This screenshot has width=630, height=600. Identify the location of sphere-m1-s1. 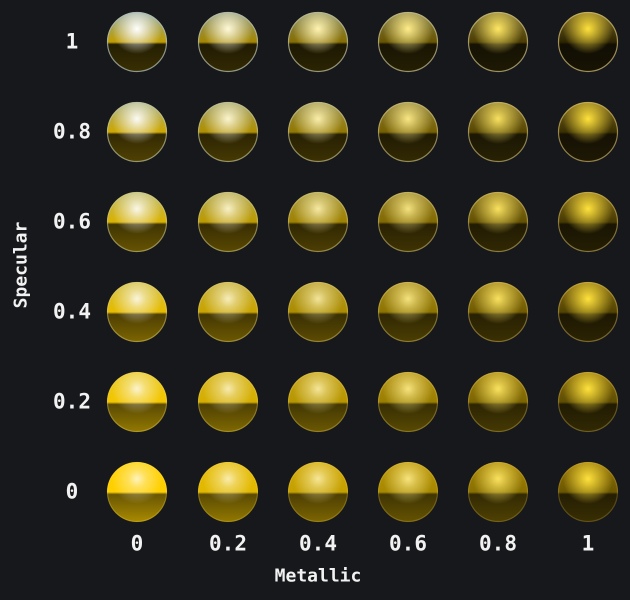
(588, 42).